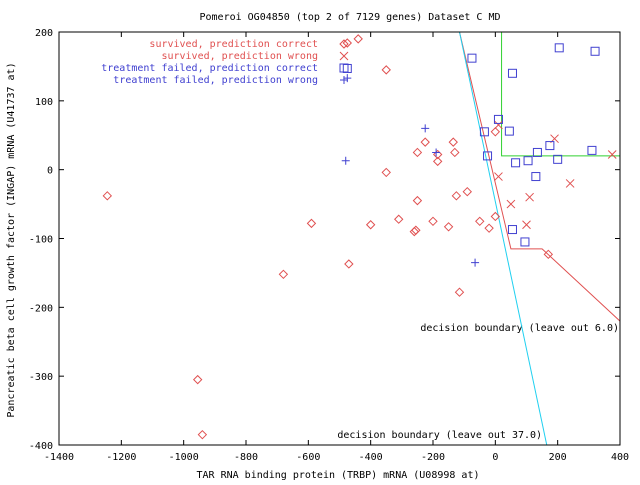  What do you see at coordinates (246, 457) in the screenshot?
I see `x-tick-label: -800` at bounding box center [246, 457].